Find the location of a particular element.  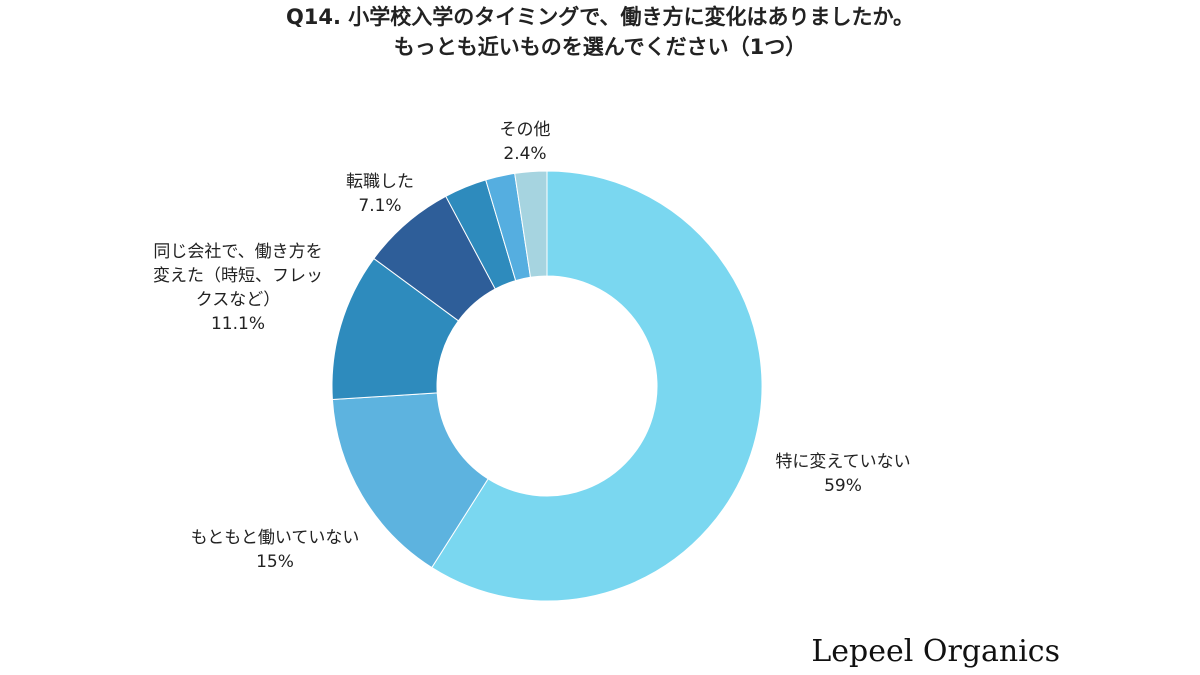

brand-logo: Lepeel Organics is located at coordinates (935, 651).